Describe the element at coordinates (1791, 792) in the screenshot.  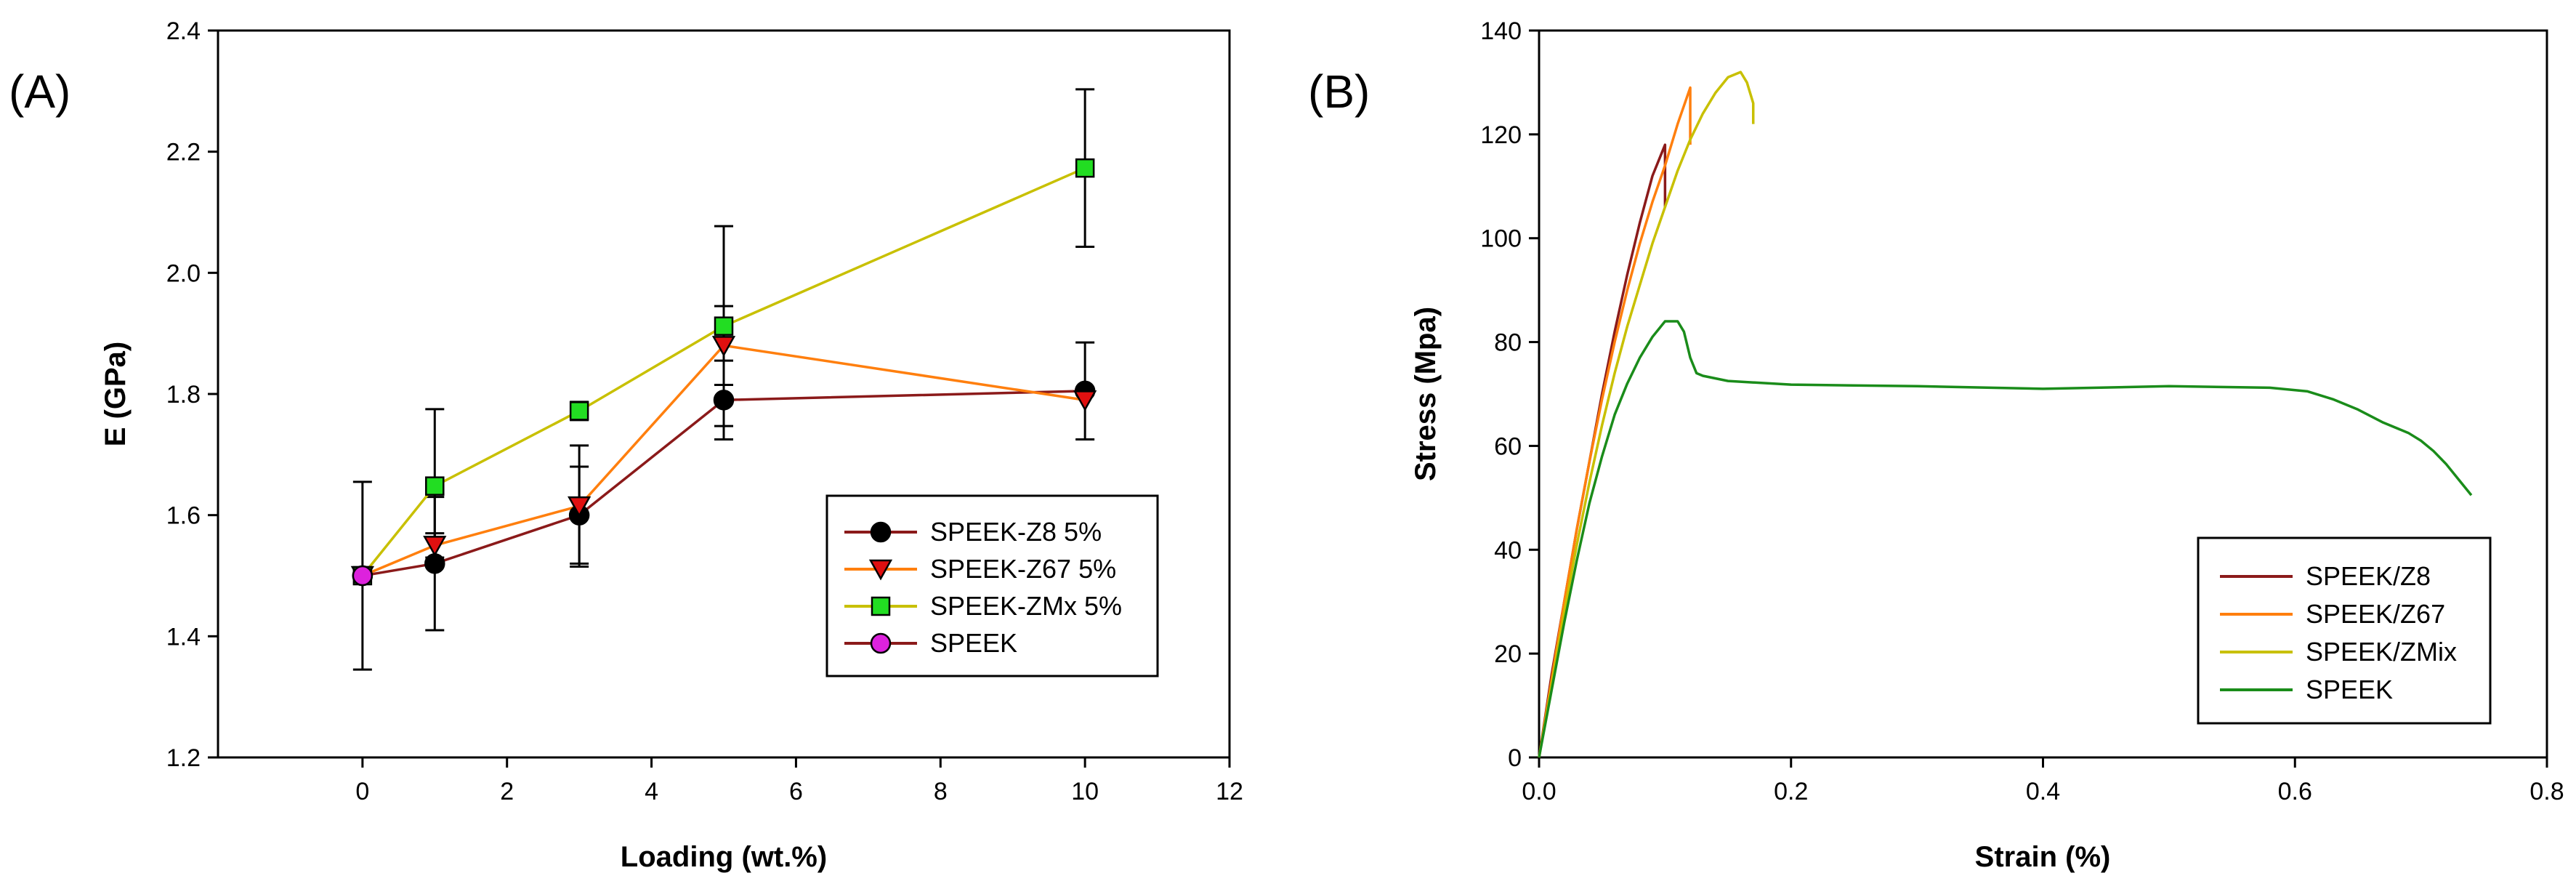
I see `x-tick-label: 0.2` at that location.